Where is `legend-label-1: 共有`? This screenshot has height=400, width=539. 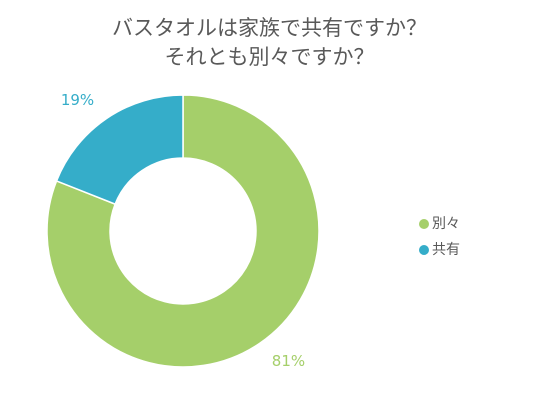
legend-label-1: 共有 is located at coordinates (446, 250).